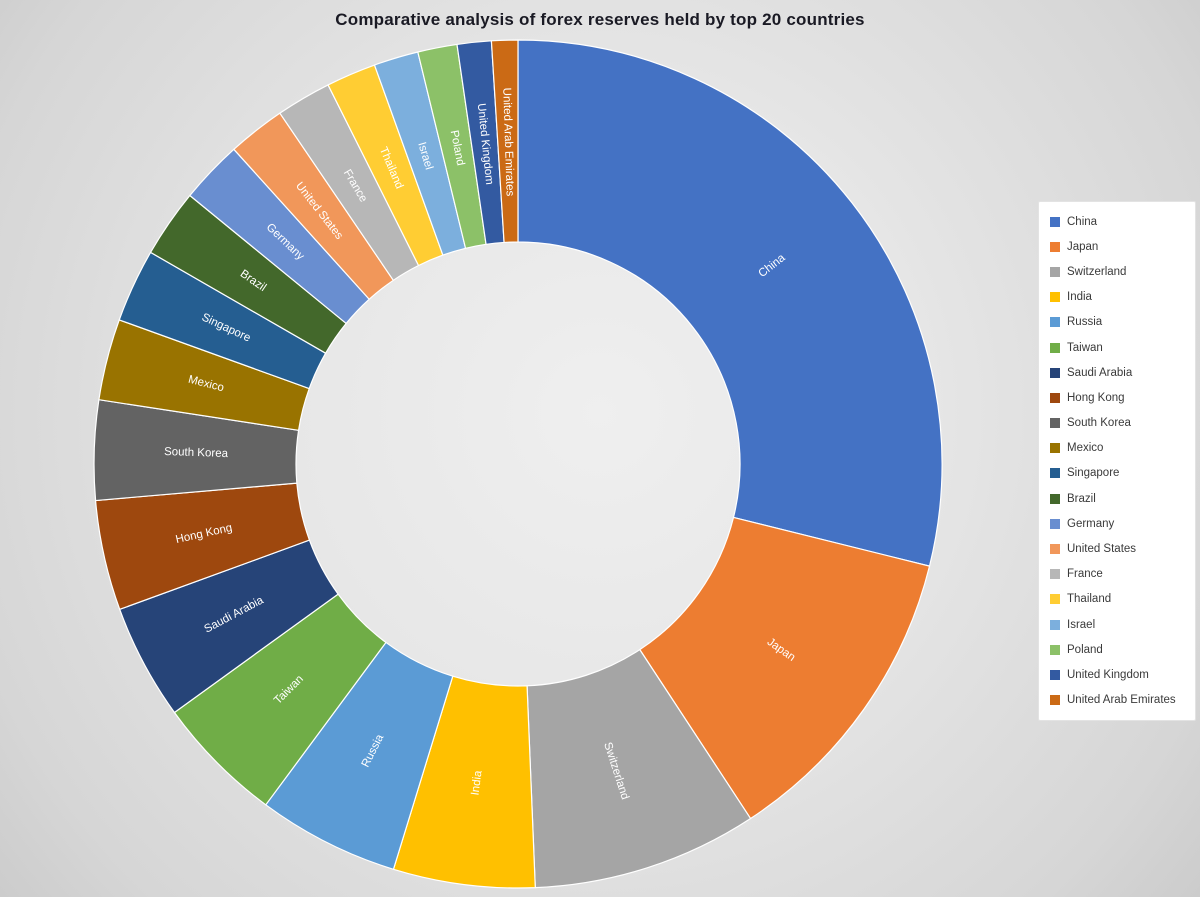  Describe the element at coordinates (1085, 448) in the screenshot. I see `legend-label: Mexico` at that location.